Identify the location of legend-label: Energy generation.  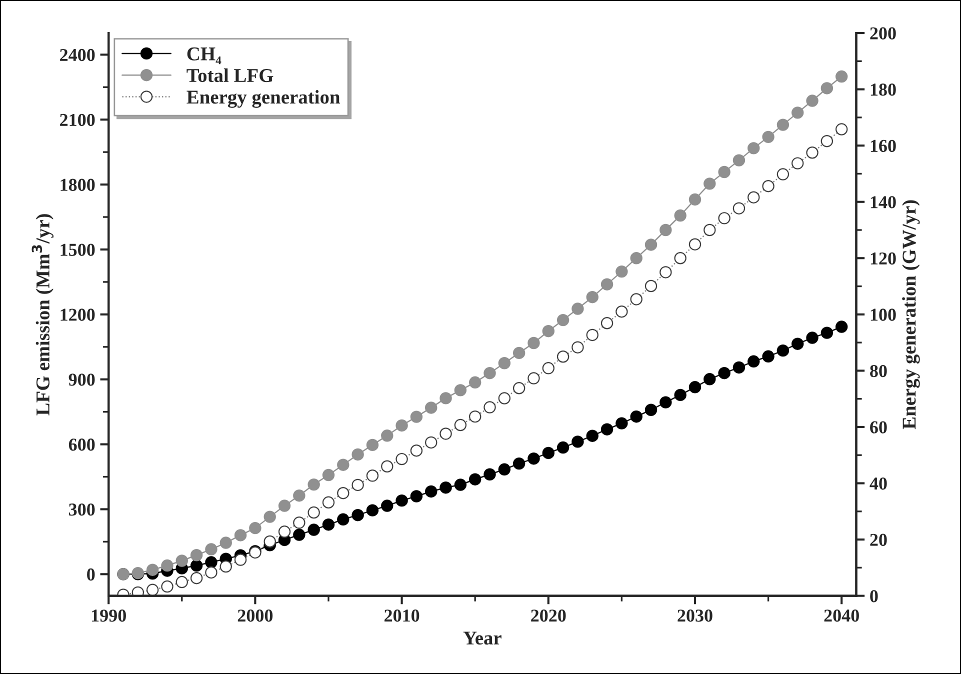
(263, 99).